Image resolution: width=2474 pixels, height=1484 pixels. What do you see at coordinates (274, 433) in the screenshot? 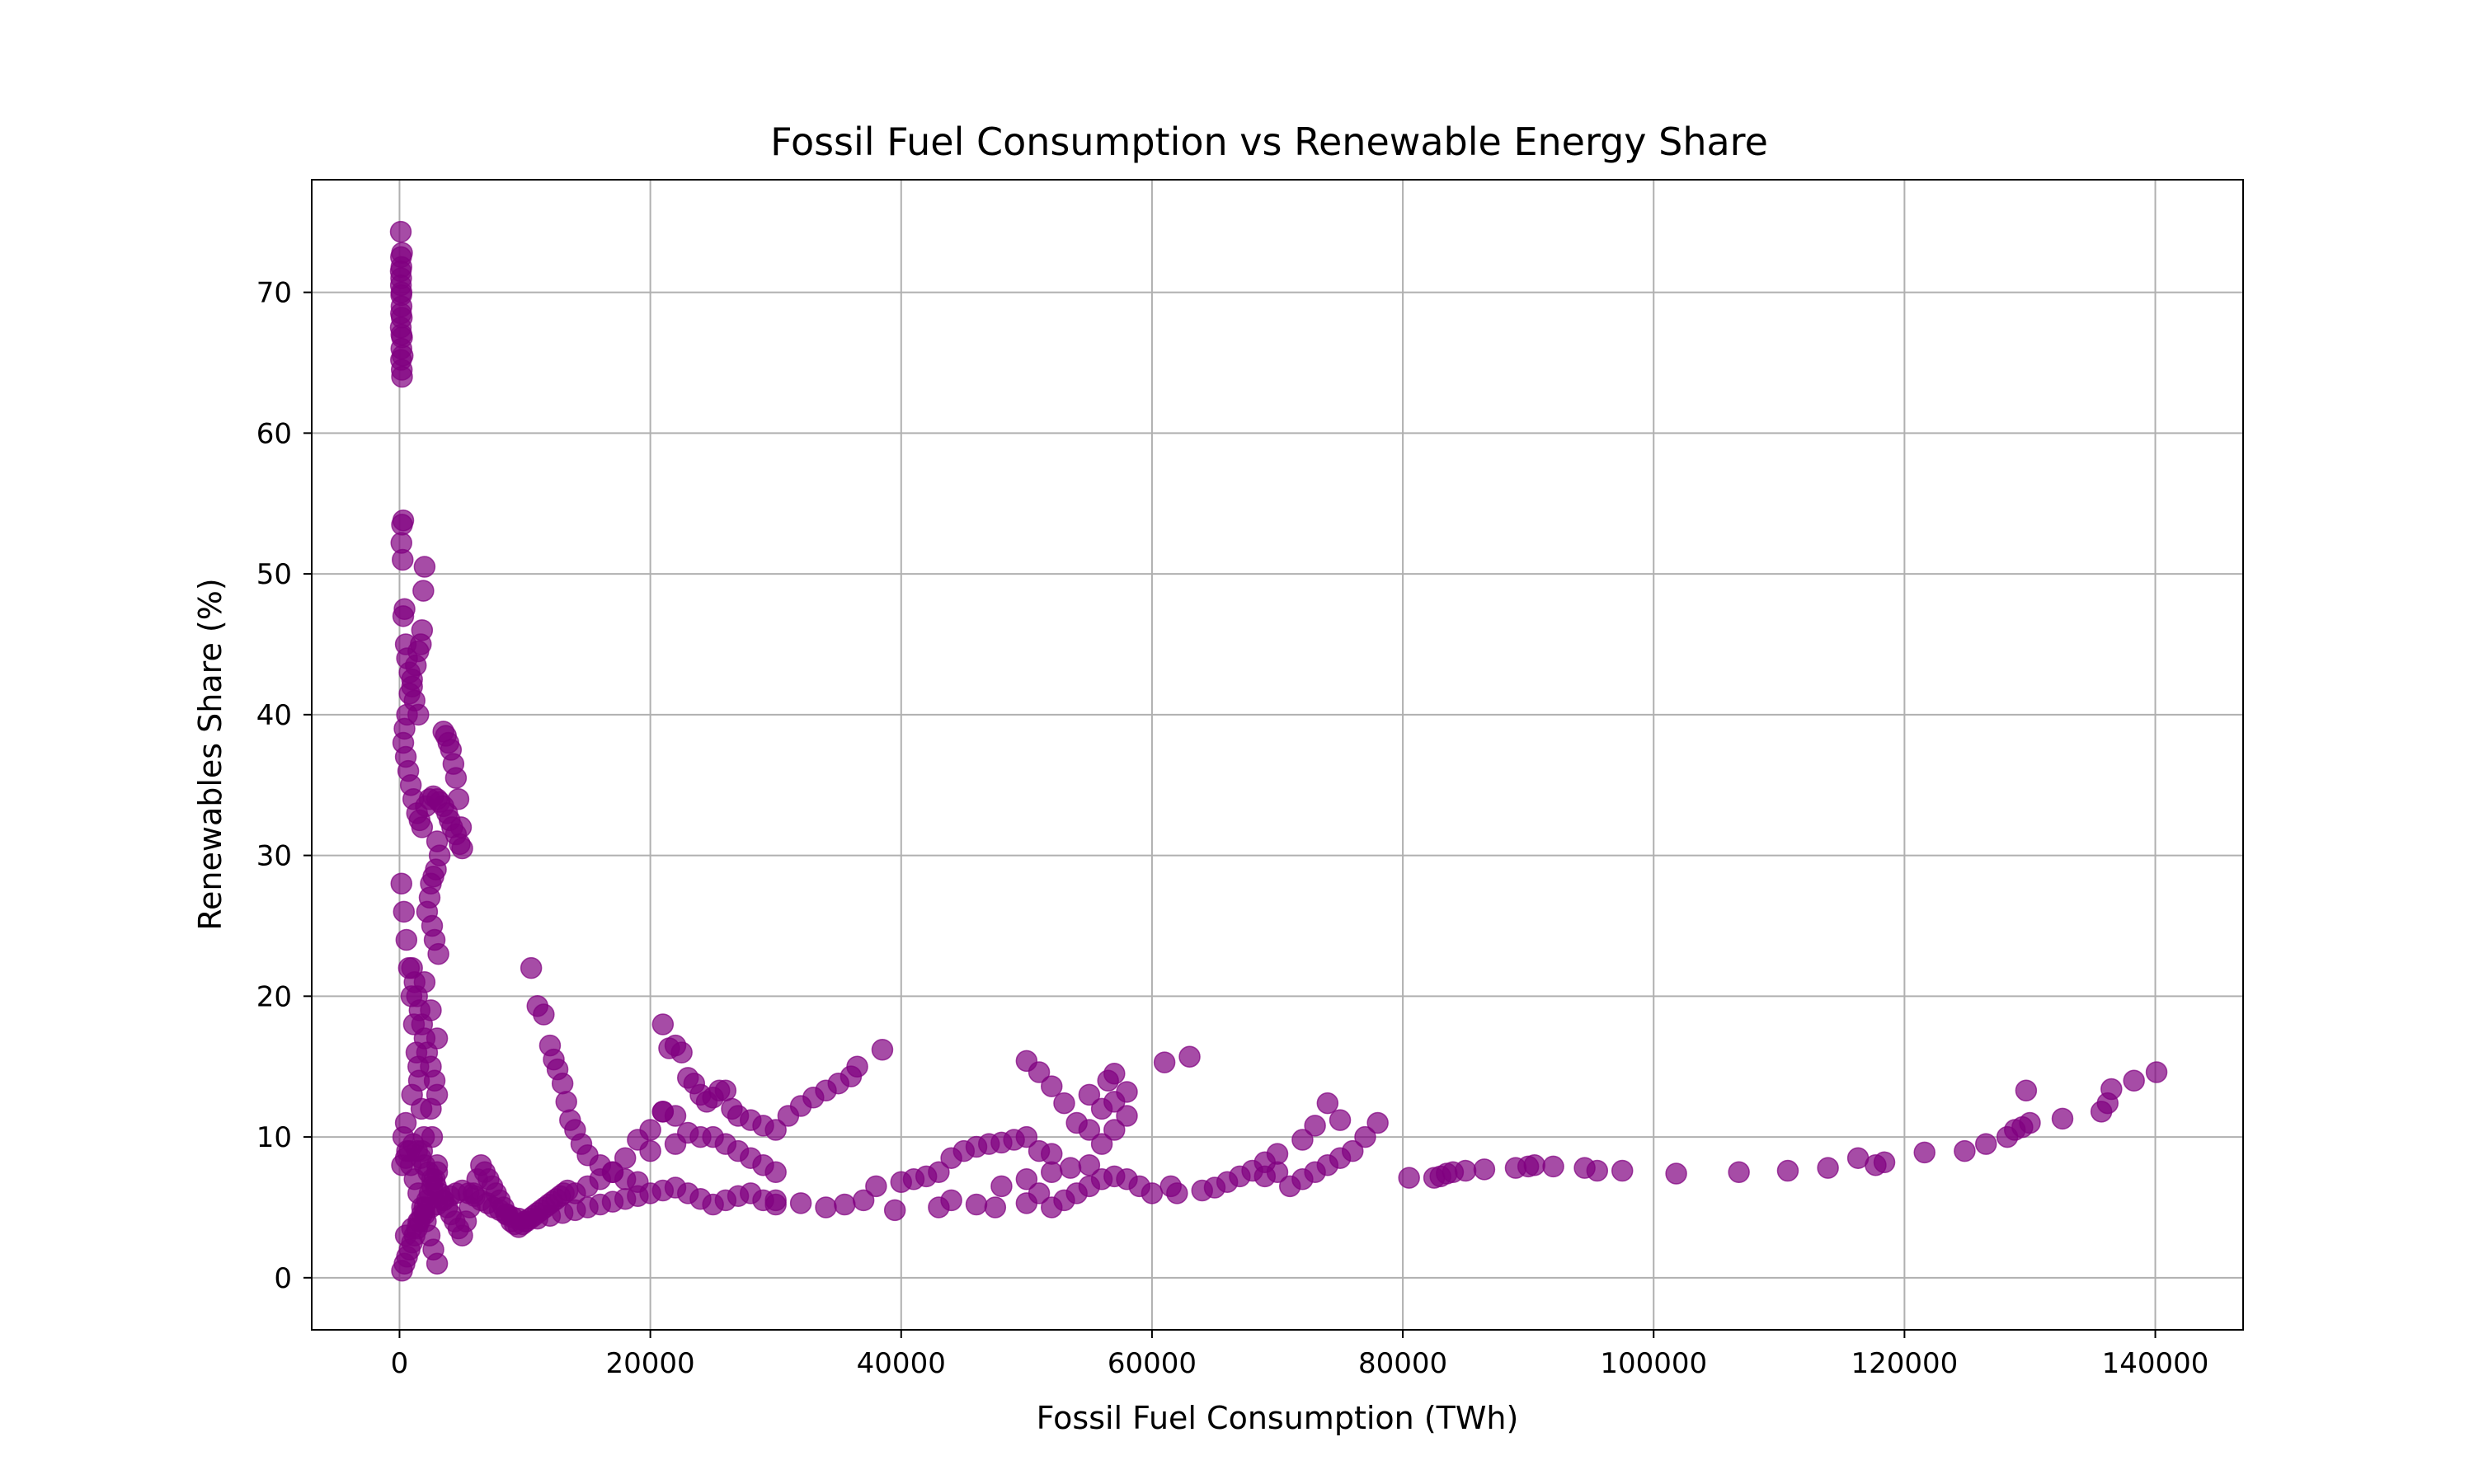
I see `y-tick-label: 60` at bounding box center [274, 433].